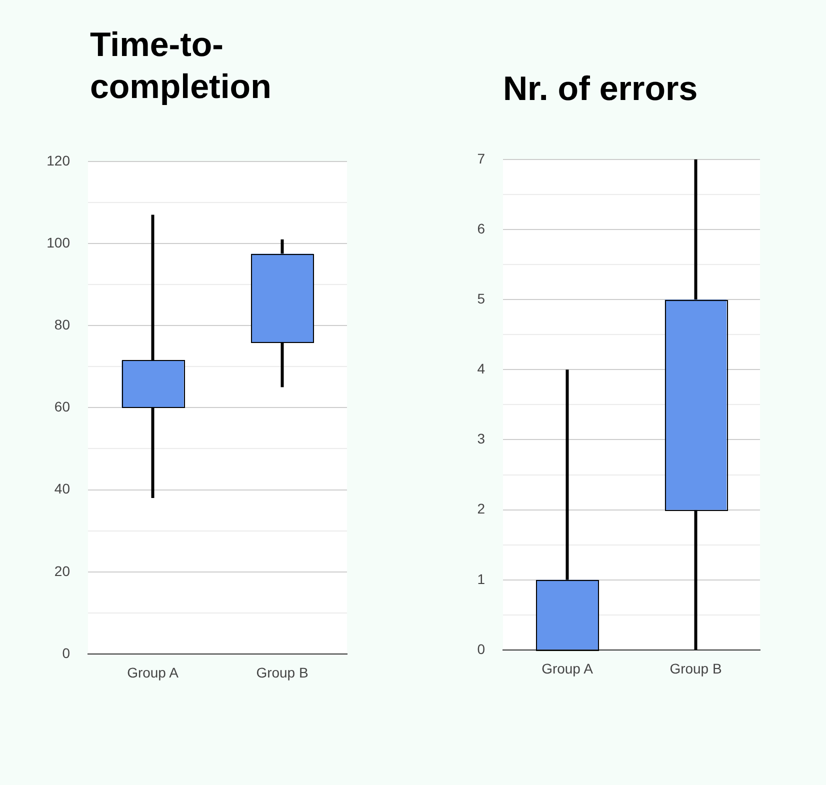 This screenshot has width=826, height=785. I want to click on y-tick-label: 120, so click(58, 160).